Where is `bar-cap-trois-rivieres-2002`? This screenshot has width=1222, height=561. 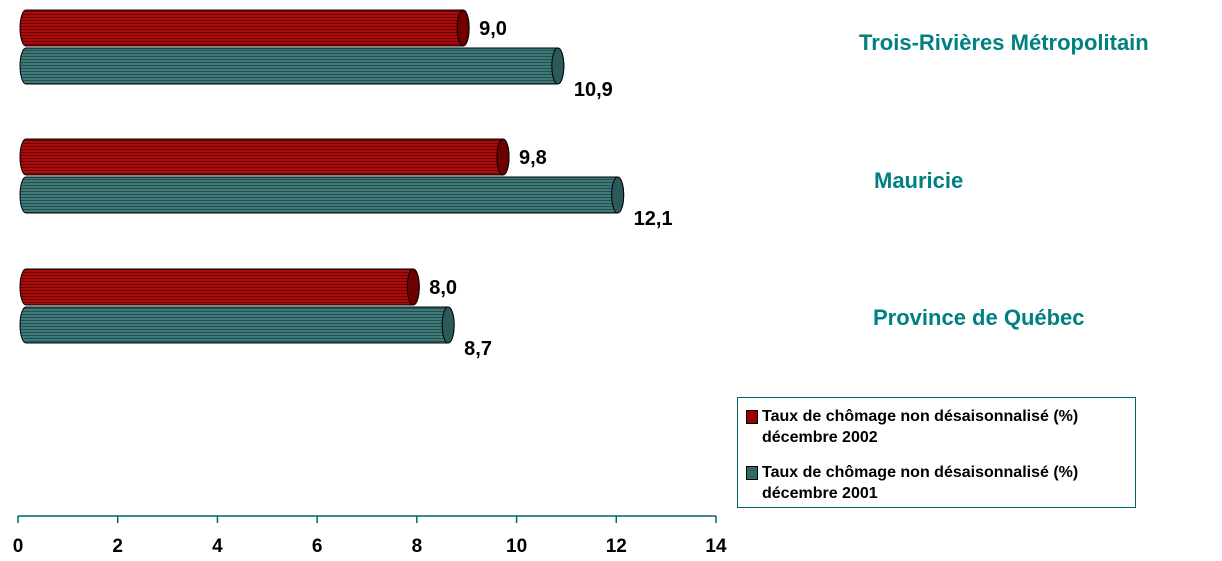
bar-cap-trois-rivieres-2002 is located at coordinates (463, 28).